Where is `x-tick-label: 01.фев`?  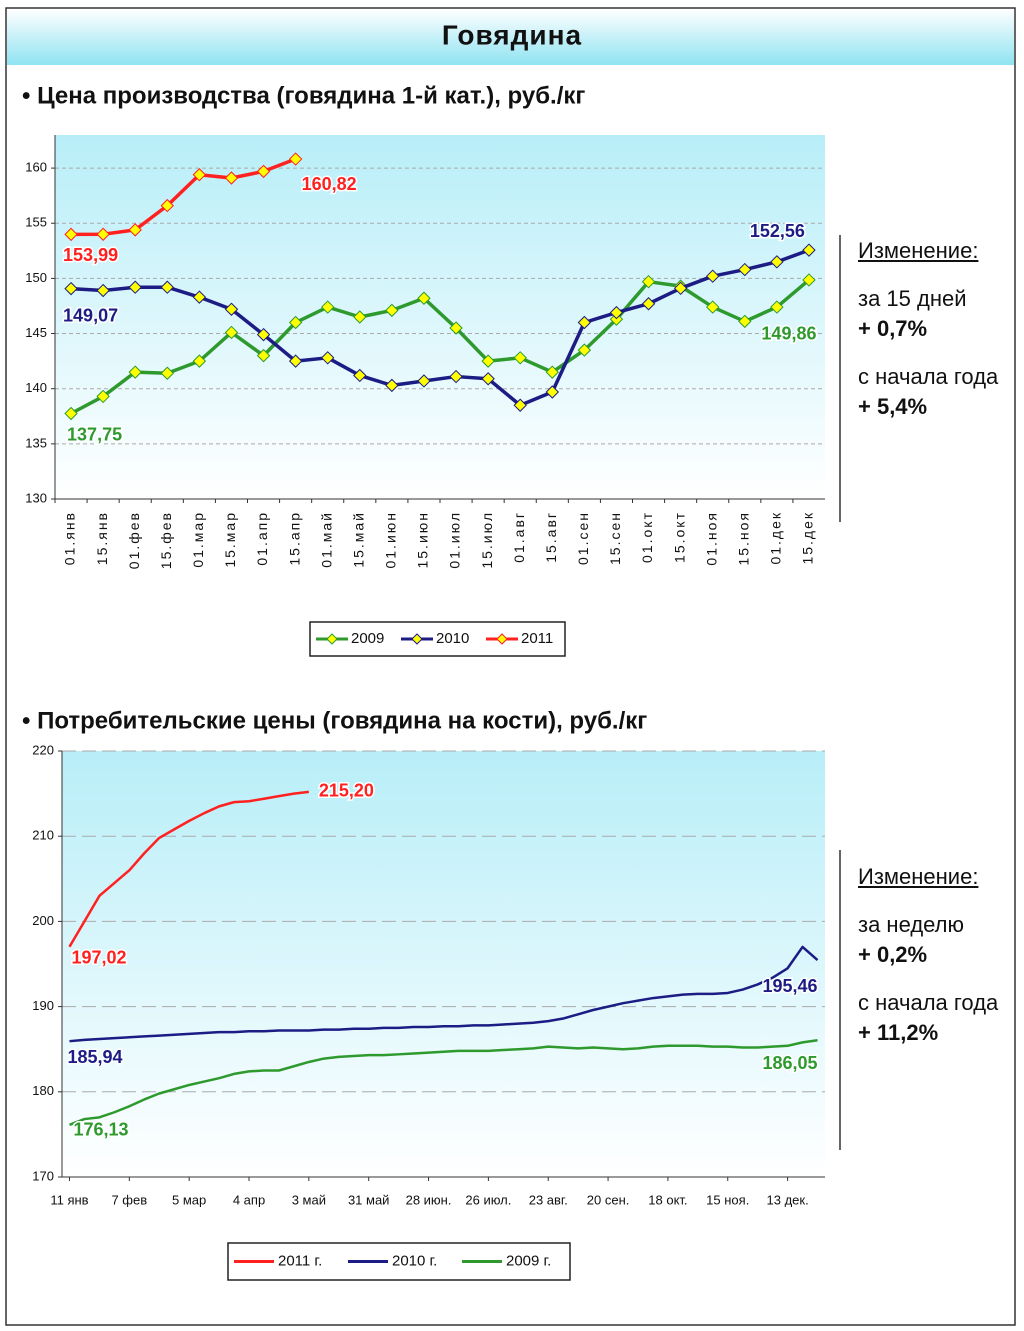
x-tick-label: 01.фев is located at coordinates (134, 540).